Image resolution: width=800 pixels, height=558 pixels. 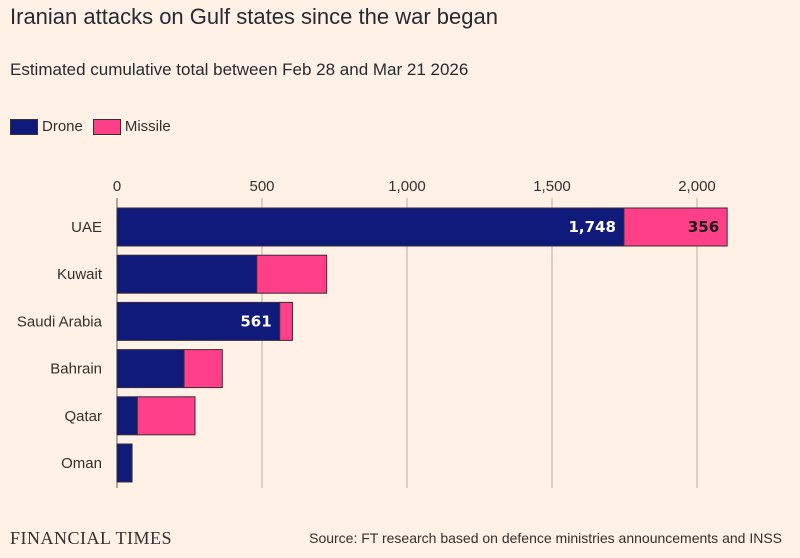 I want to click on category-label: UAE, so click(x=86, y=227).